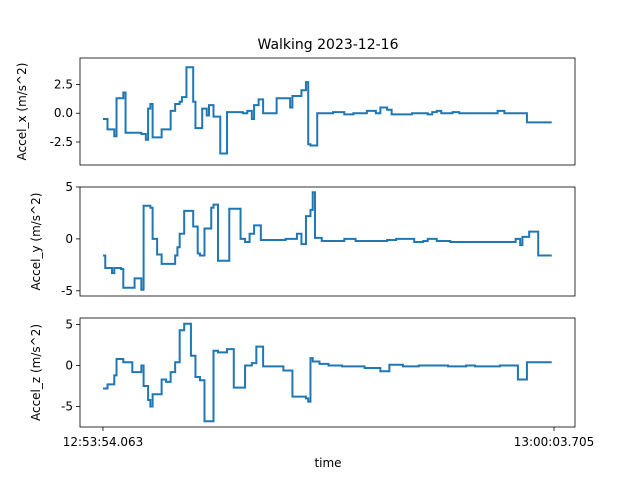 This screenshot has width=640, height=480. I want to click on accel-x-y-tick-label: 0.0, so click(63, 113).